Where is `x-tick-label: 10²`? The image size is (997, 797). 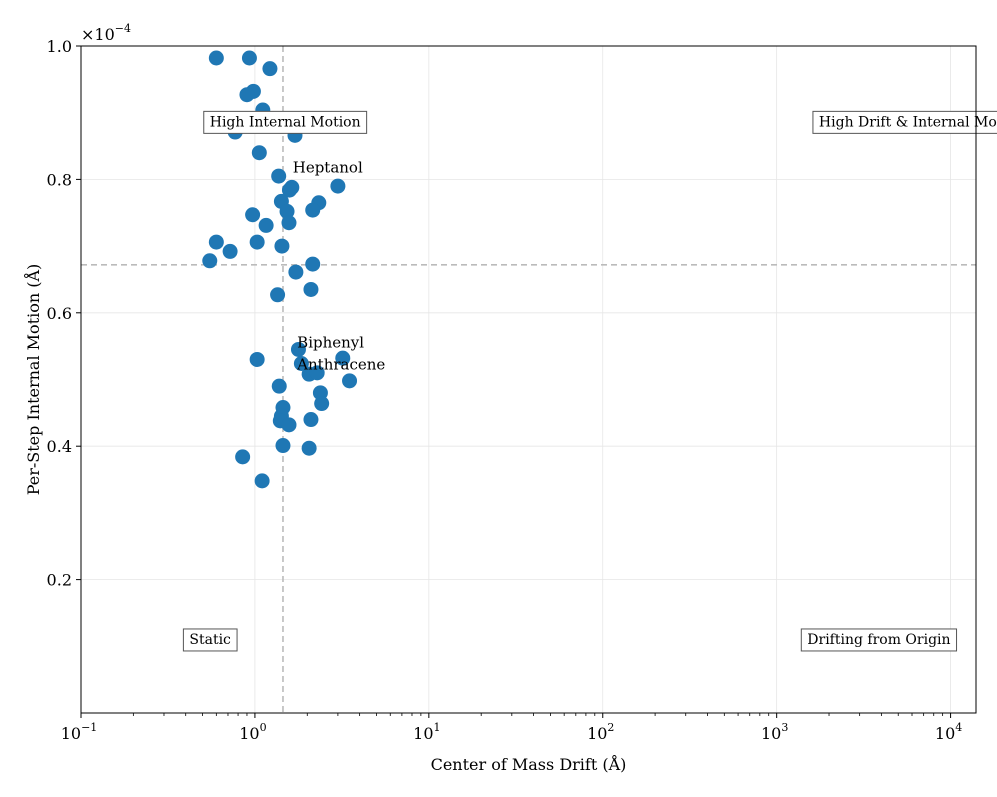 x-tick-label: 10² is located at coordinates (600, 732).